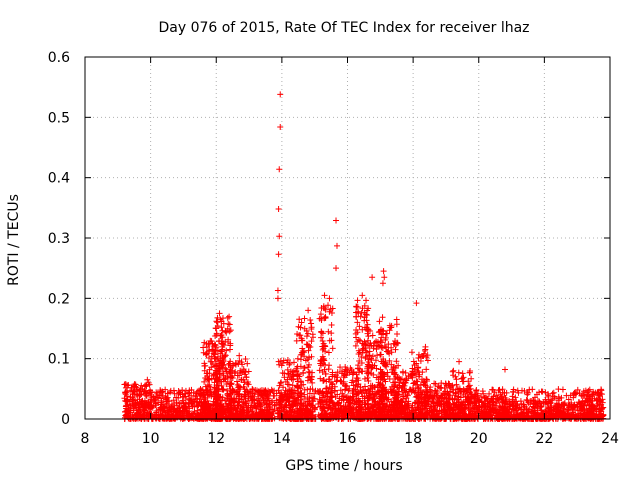 This screenshot has width=640, height=480. Describe the element at coordinates (59, 179) in the screenshot. I see `y-tick-label: 0.4` at that location.